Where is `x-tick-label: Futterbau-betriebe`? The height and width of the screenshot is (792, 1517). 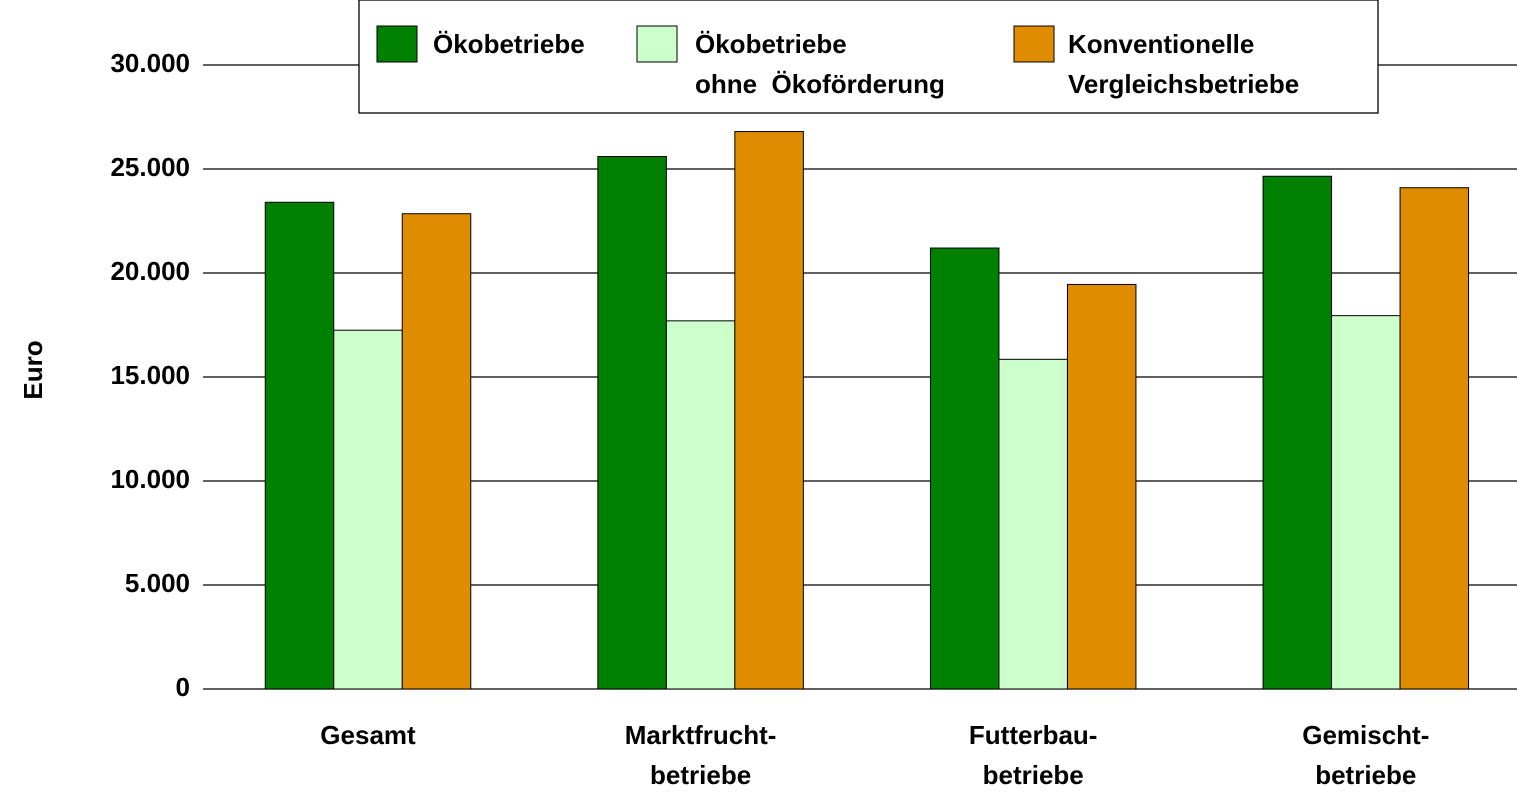
x-tick-label: Futterbau-betriebe is located at coordinates (1033, 755).